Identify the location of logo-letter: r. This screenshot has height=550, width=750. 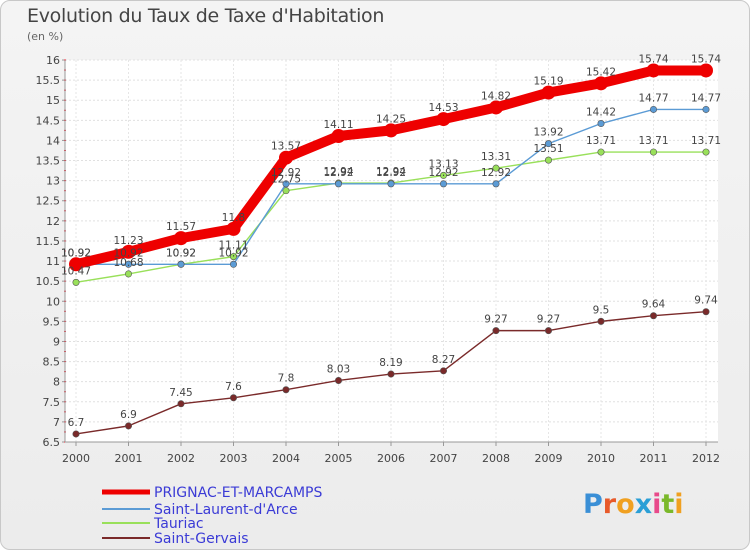
(609, 504).